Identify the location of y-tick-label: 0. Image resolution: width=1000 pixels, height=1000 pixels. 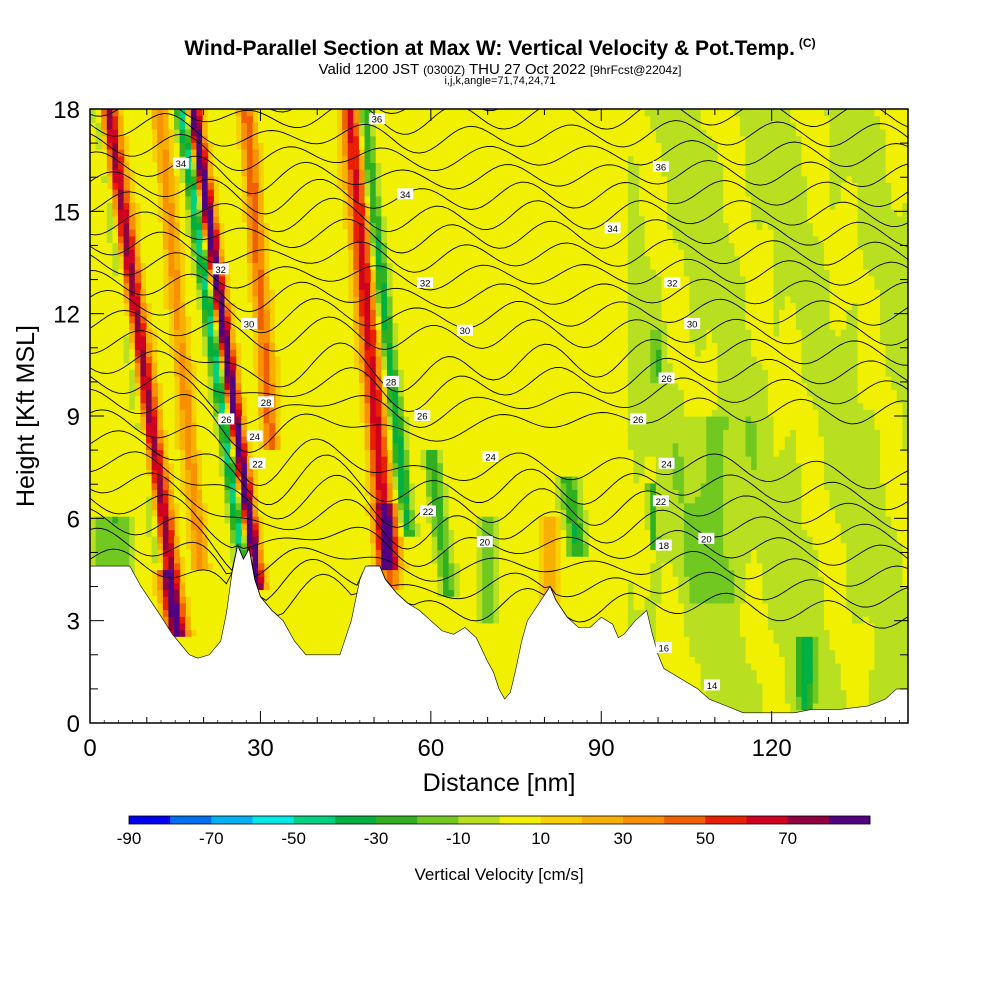
(73, 724).